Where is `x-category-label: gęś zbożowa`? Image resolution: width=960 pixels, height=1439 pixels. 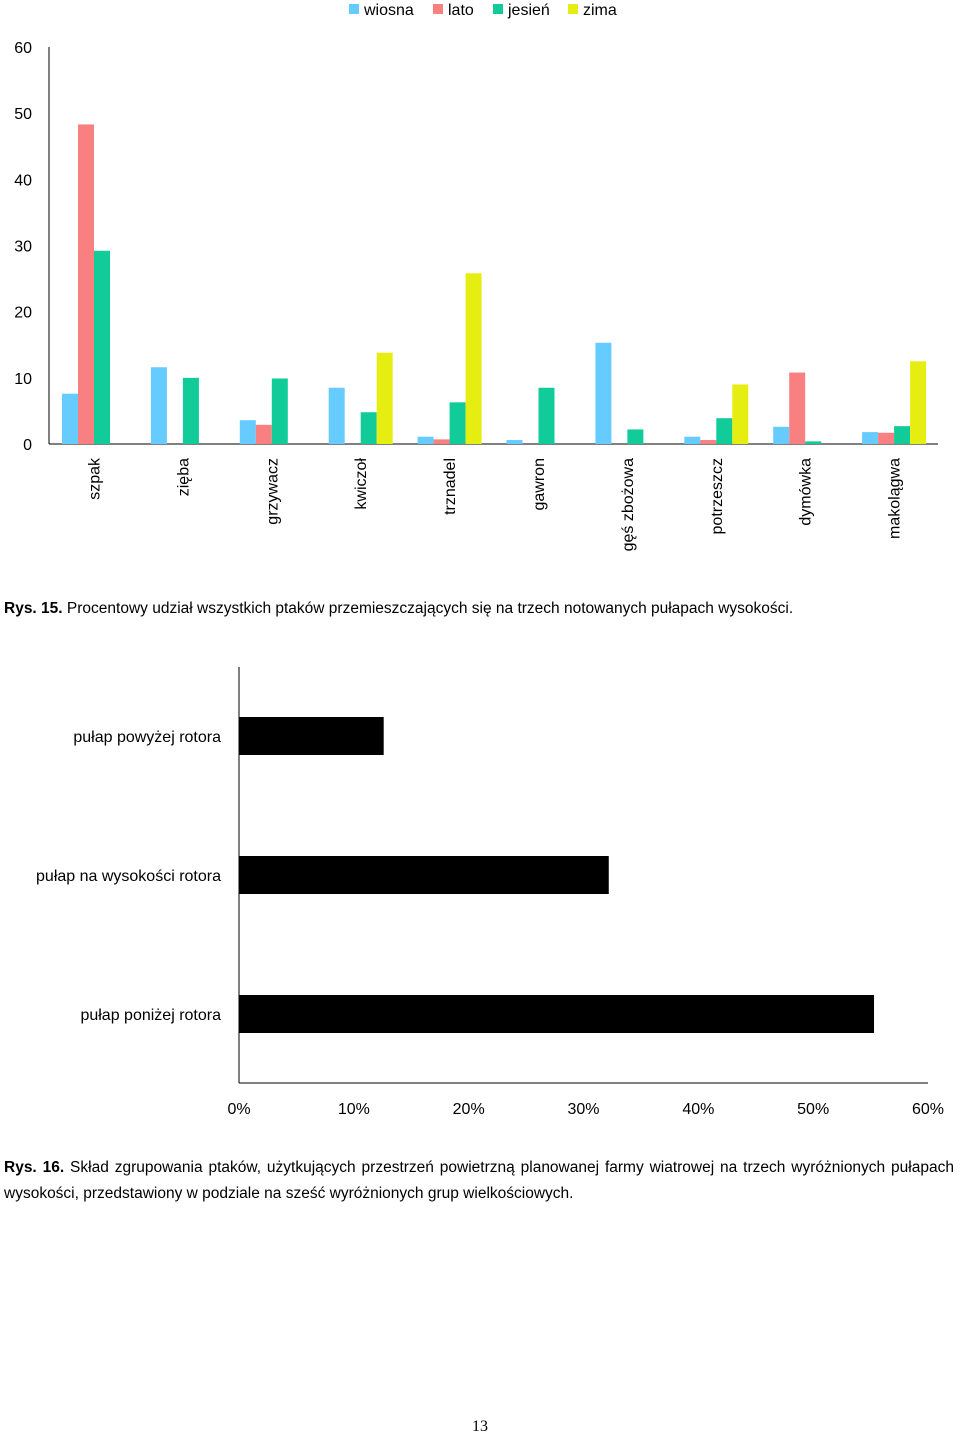 x-category-label: gęś zbożowa is located at coordinates (628, 504).